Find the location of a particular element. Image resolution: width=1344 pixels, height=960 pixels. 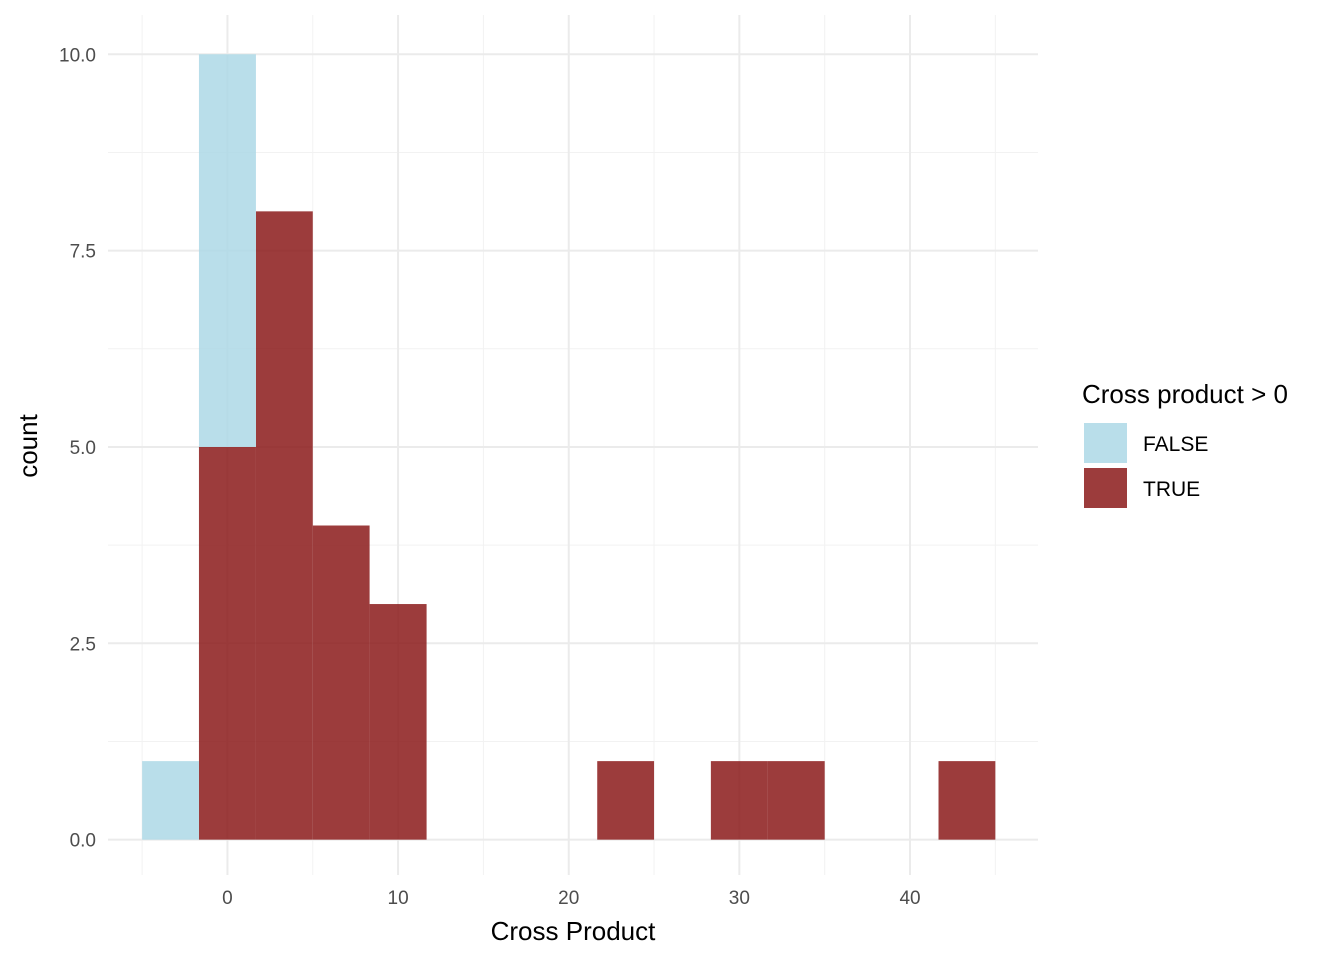

x-tick-label: 20 is located at coordinates (568, 898).